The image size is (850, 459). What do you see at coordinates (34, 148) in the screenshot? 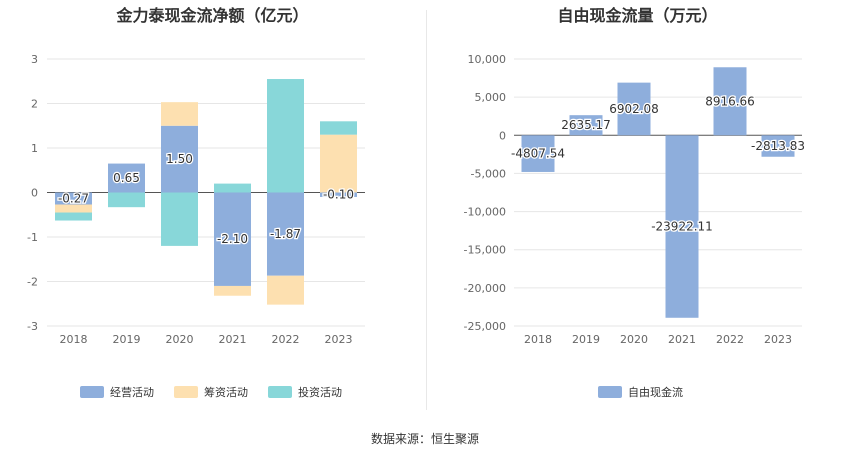
I see `y-tick-label: 1` at bounding box center [34, 148].